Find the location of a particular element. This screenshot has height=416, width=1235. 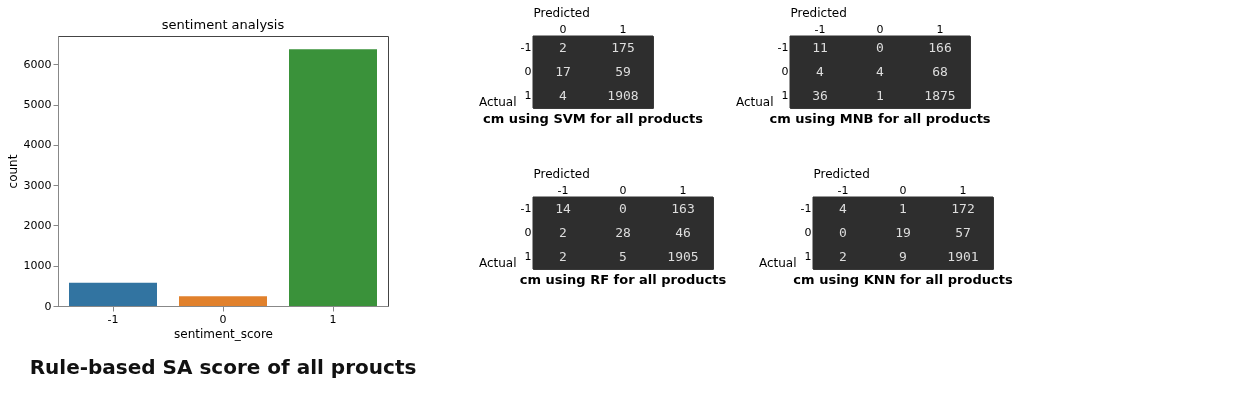

text: Rule-based SA score of all proucts is located at coordinates (223, 367).